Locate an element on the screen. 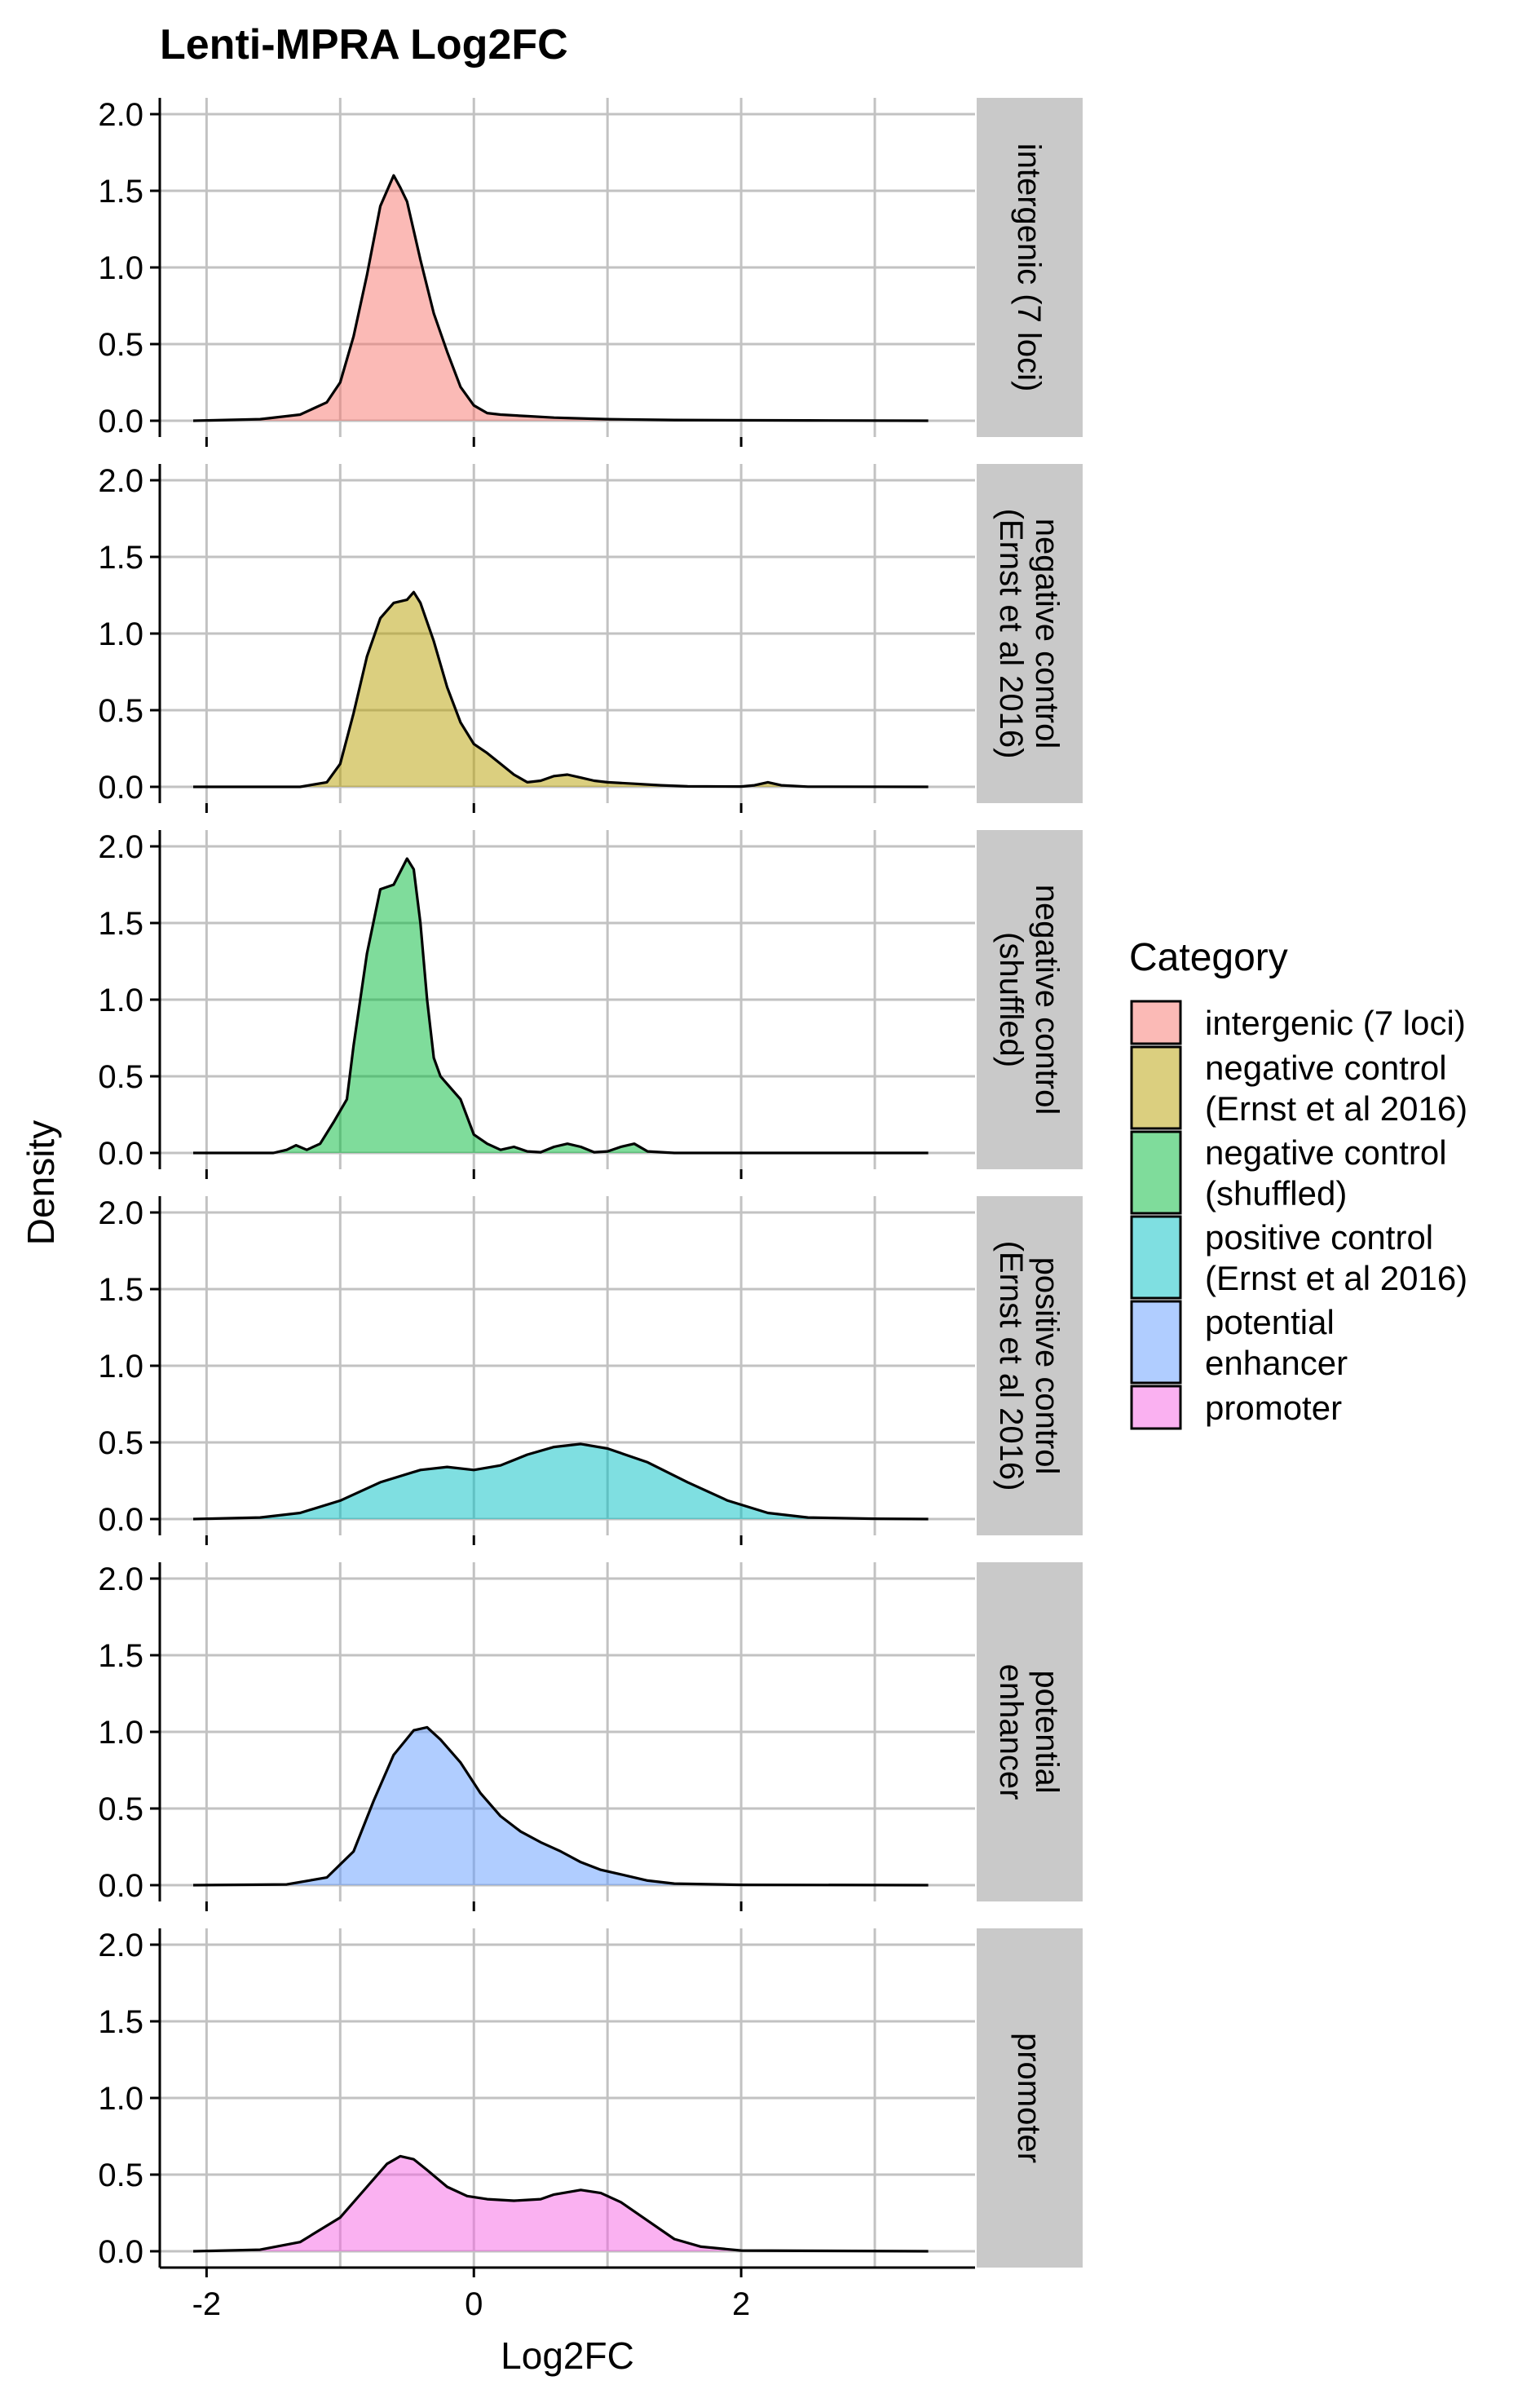  legend-label: potential enhancer is located at coordinates (1277, 1342).